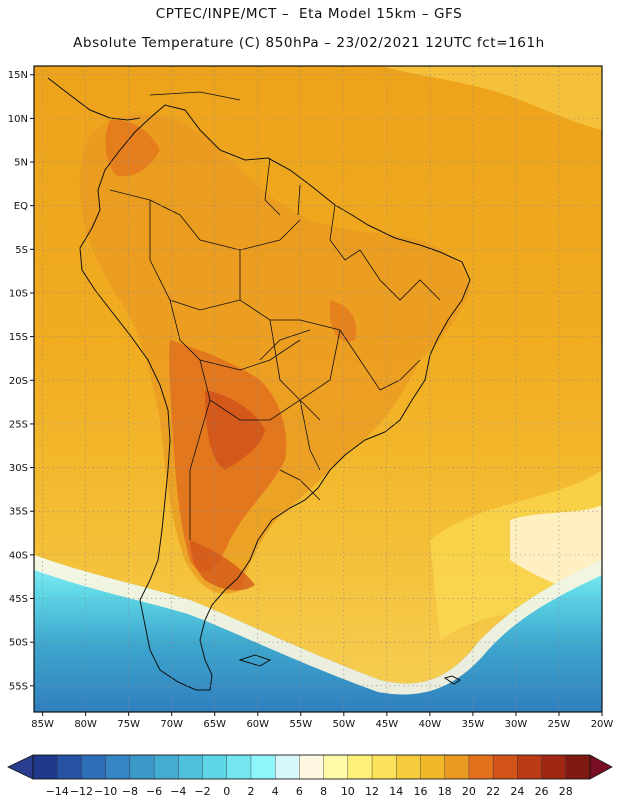 This screenshot has width=618, height=800. What do you see at coordinates (309, 14) in the screenshot?
I see `title-line-1: CPTEC/INPE/MCT – Eta Model 15km – GFS` at bounding box center [309, 14].